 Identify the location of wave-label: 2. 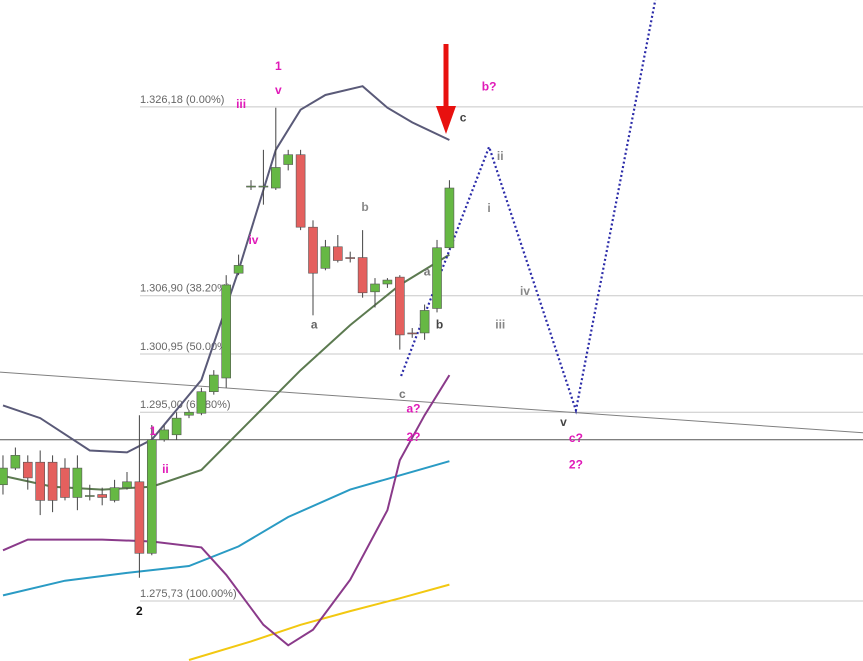
(139, 611).